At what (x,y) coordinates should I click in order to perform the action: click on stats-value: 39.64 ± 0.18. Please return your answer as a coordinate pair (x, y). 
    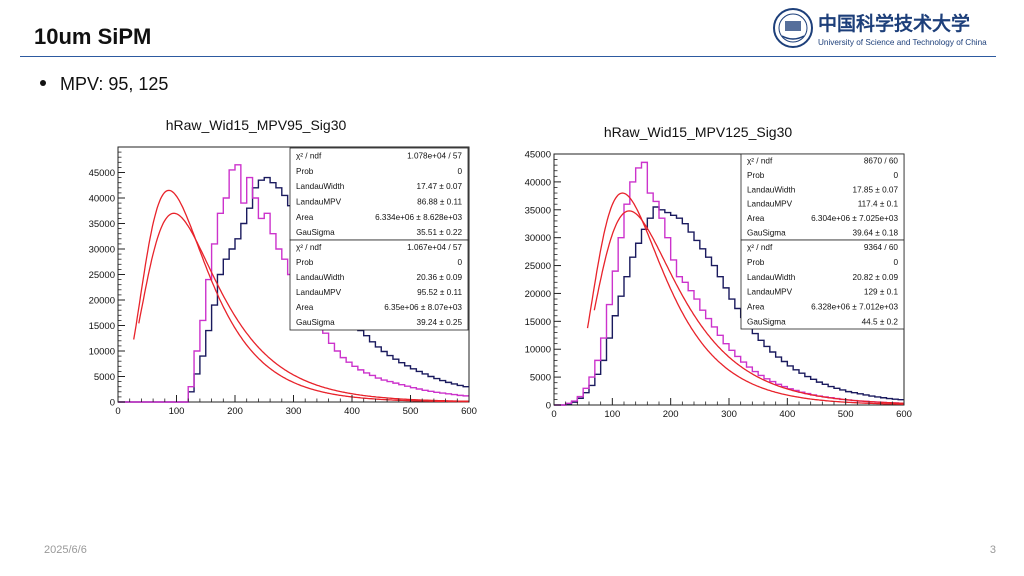
    Looking at the image, I should click on (876, 232).